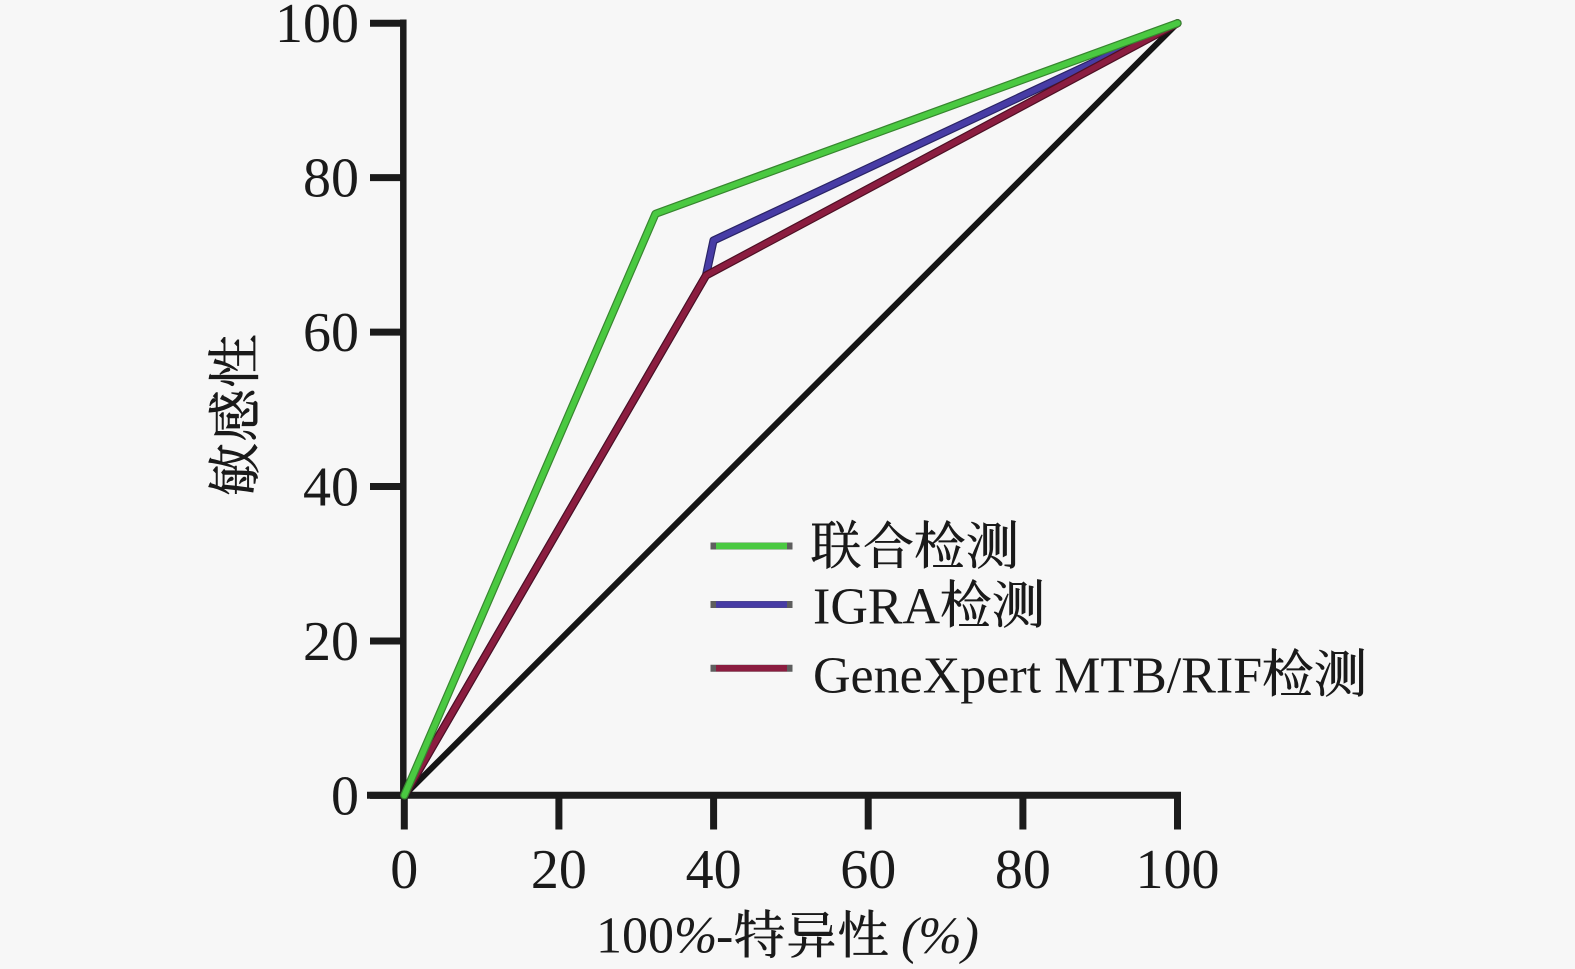 The image size is (1575, 969). What do you see at coordinates (1037, 676) in the screenshot?
I see `svg-text: GeneXpert MTB/RIF` at bounding box center [1037, 676].